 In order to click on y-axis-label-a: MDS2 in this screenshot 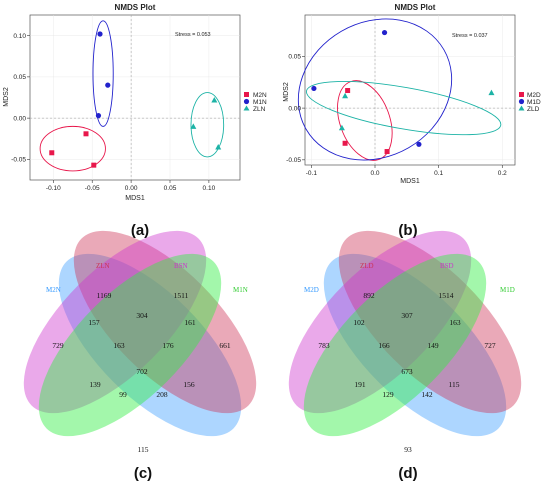, I will do `click(6, 97)`.